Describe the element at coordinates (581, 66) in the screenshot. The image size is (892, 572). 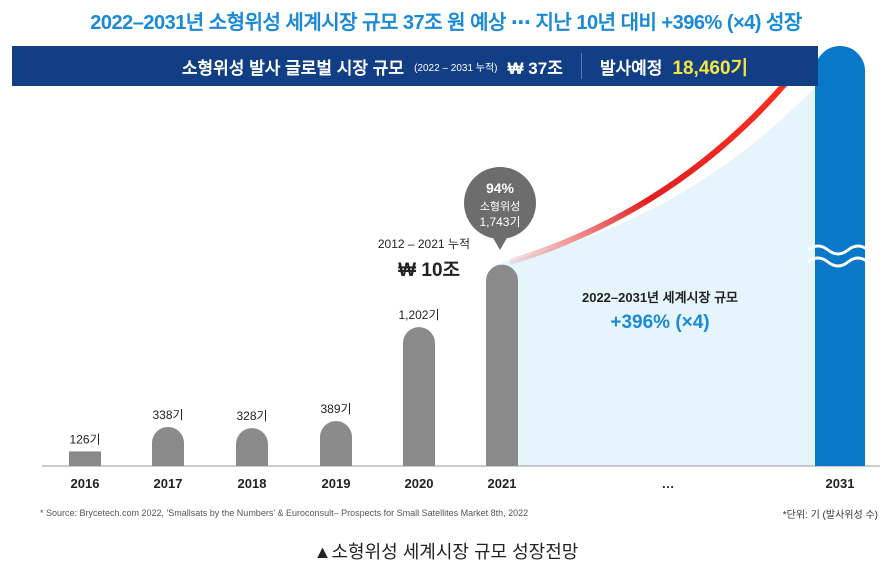
I see `banner-divider` at that location.